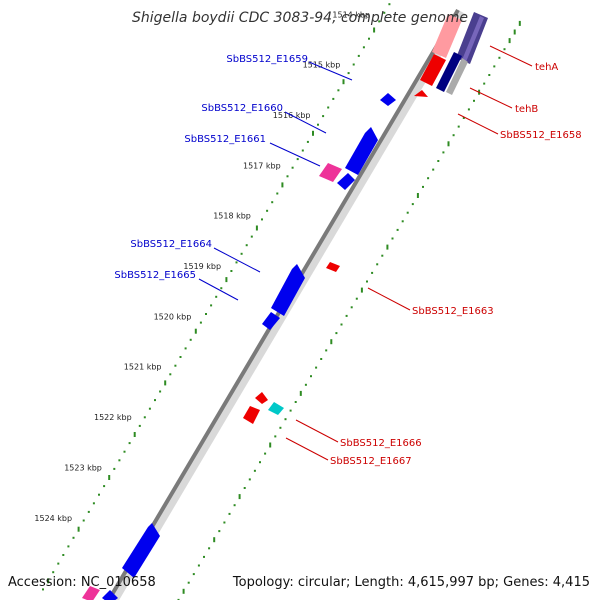 The height and width of the screenshot is (600, 600). What do you see at coordinates (546, 67) in the screenshot?
I see `gene-label-tehA: tehA` at bounding box center [546, 67].